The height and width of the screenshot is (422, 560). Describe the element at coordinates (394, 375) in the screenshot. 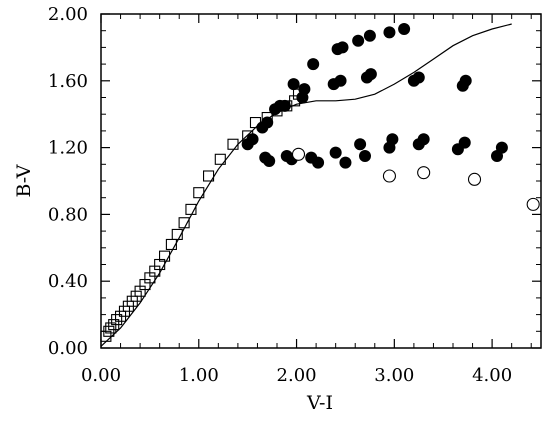

I see `x-tick-label: 3.00` at that location.